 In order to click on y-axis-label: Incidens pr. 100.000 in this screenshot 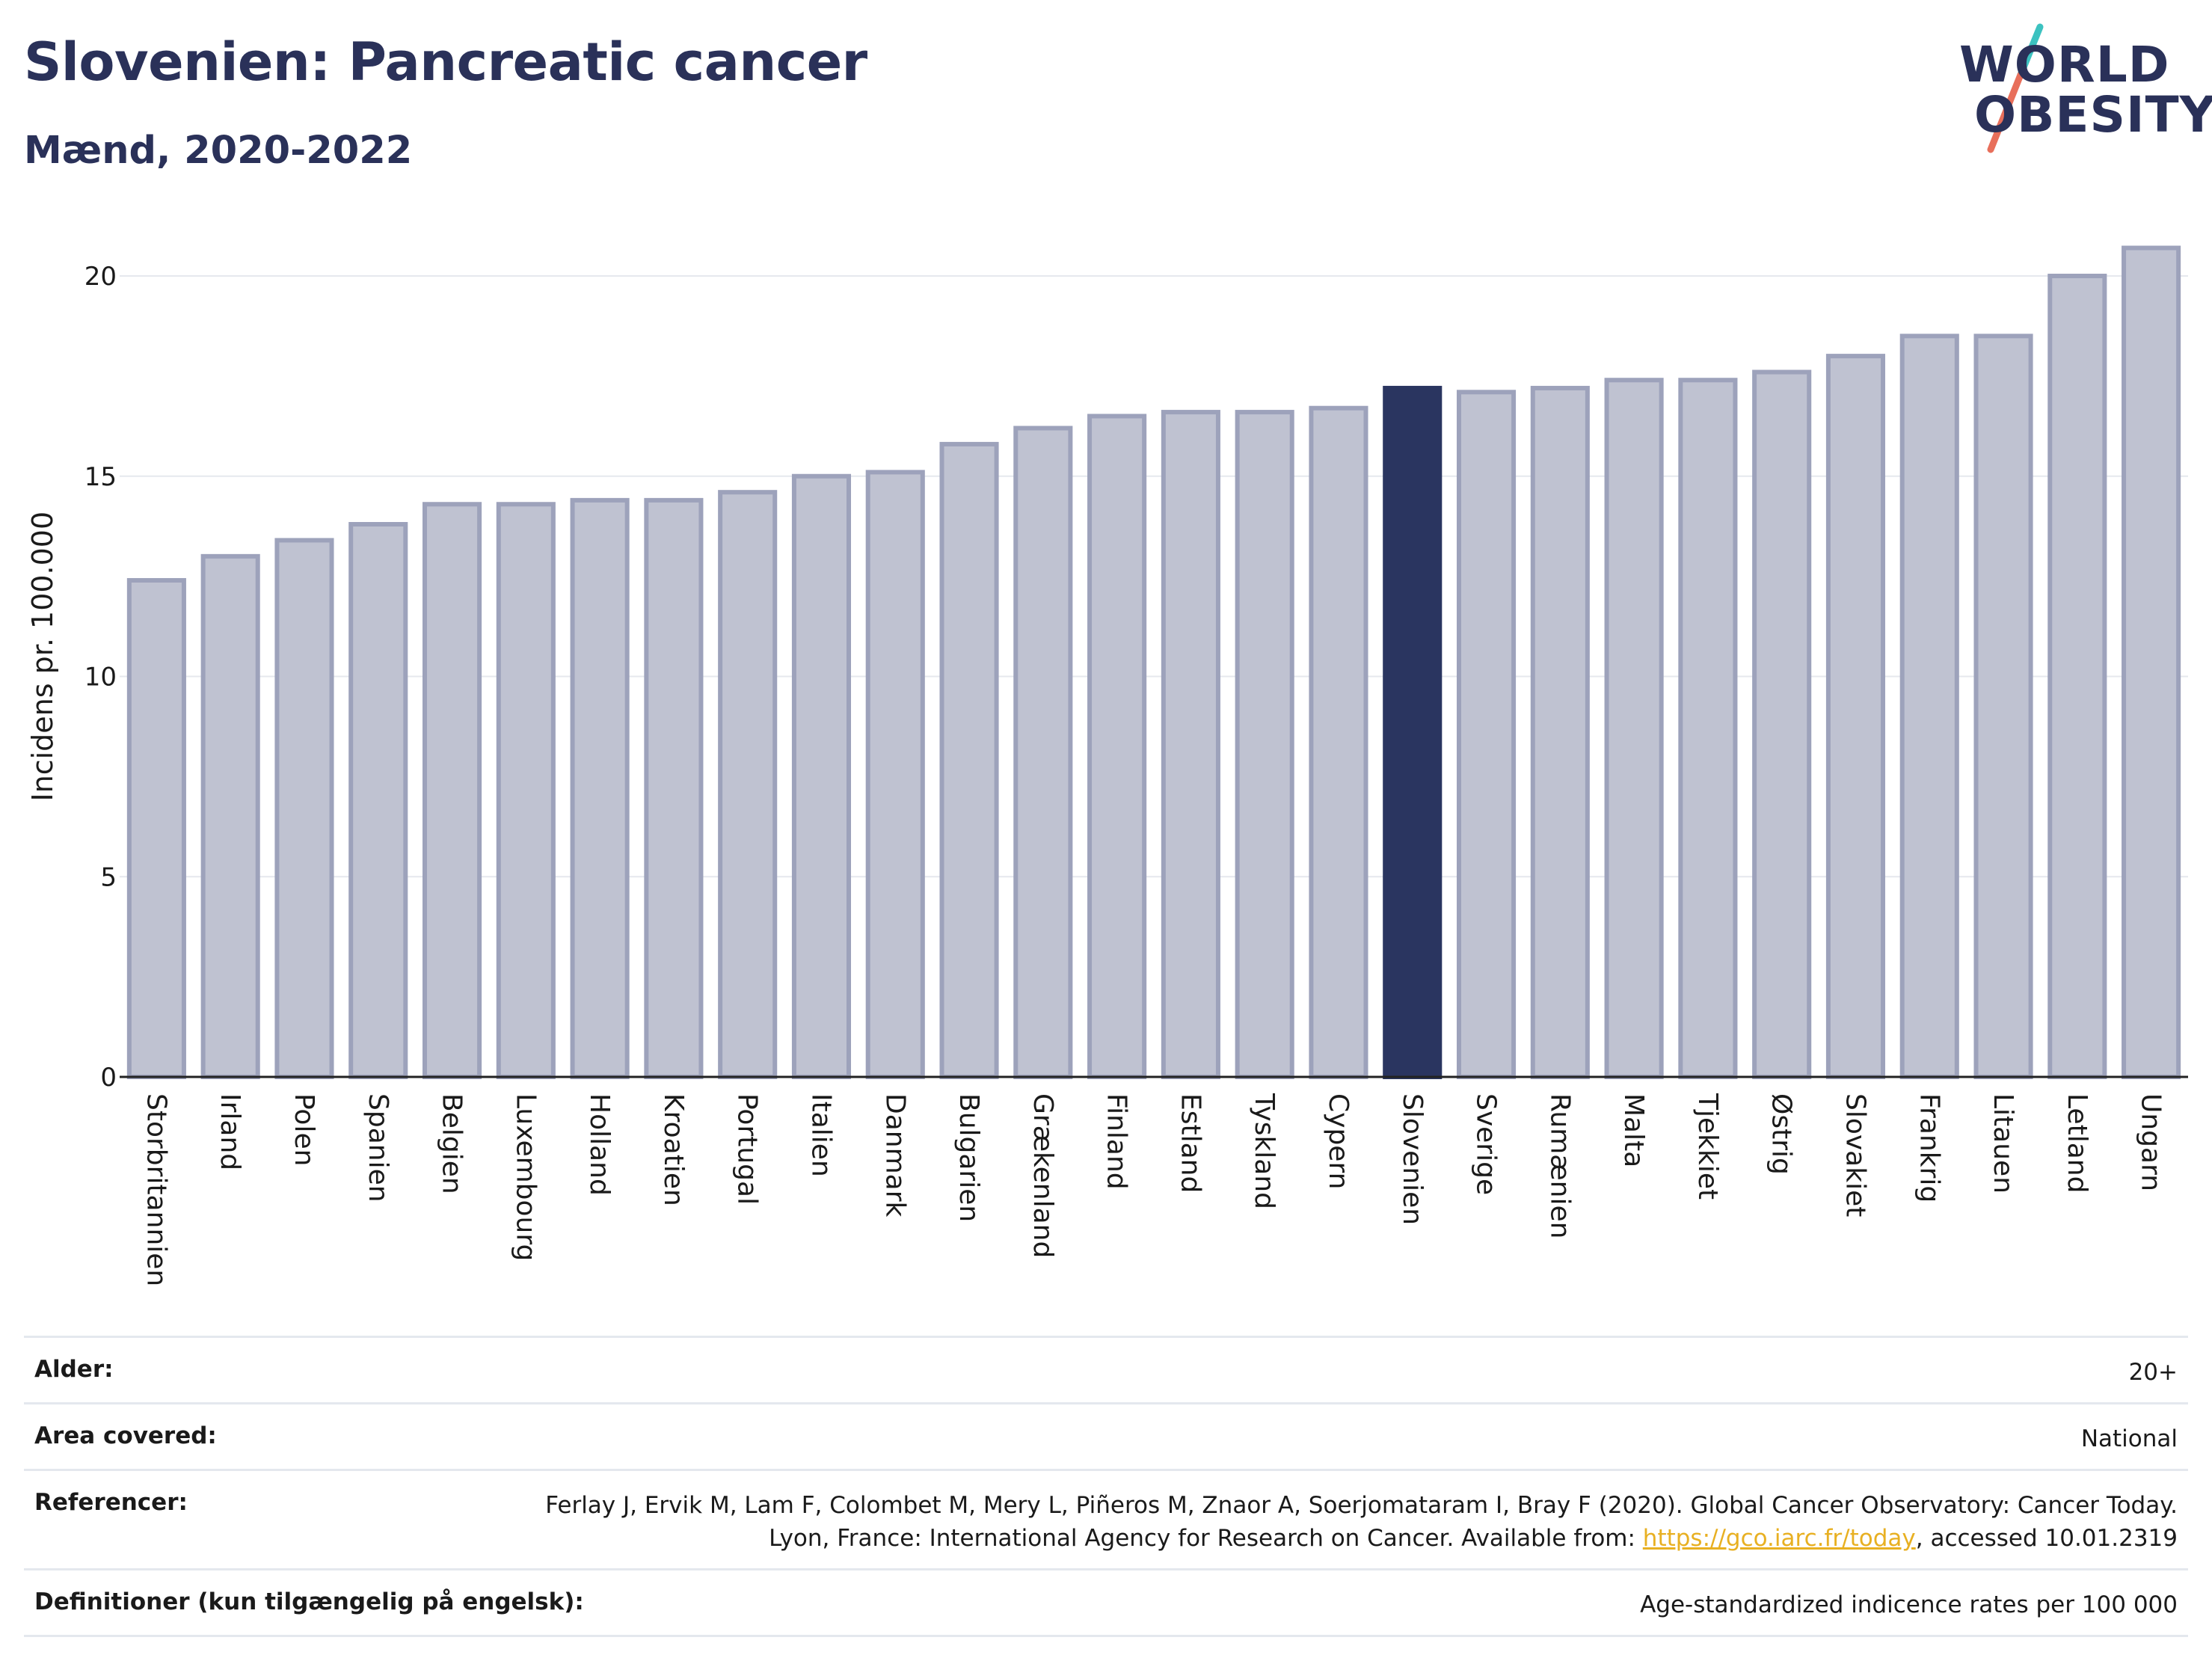, I will do `click(42, 657)`.